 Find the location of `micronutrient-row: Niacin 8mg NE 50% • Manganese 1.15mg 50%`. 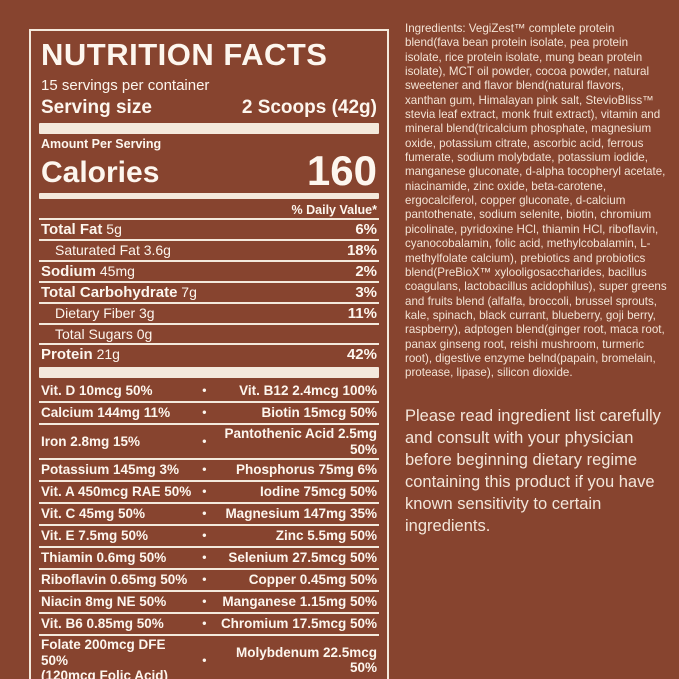

micronutrient-row: Niacin 8mg NE 50% • Manganese 1.15mg 50% is located at coordinates (209, 603).